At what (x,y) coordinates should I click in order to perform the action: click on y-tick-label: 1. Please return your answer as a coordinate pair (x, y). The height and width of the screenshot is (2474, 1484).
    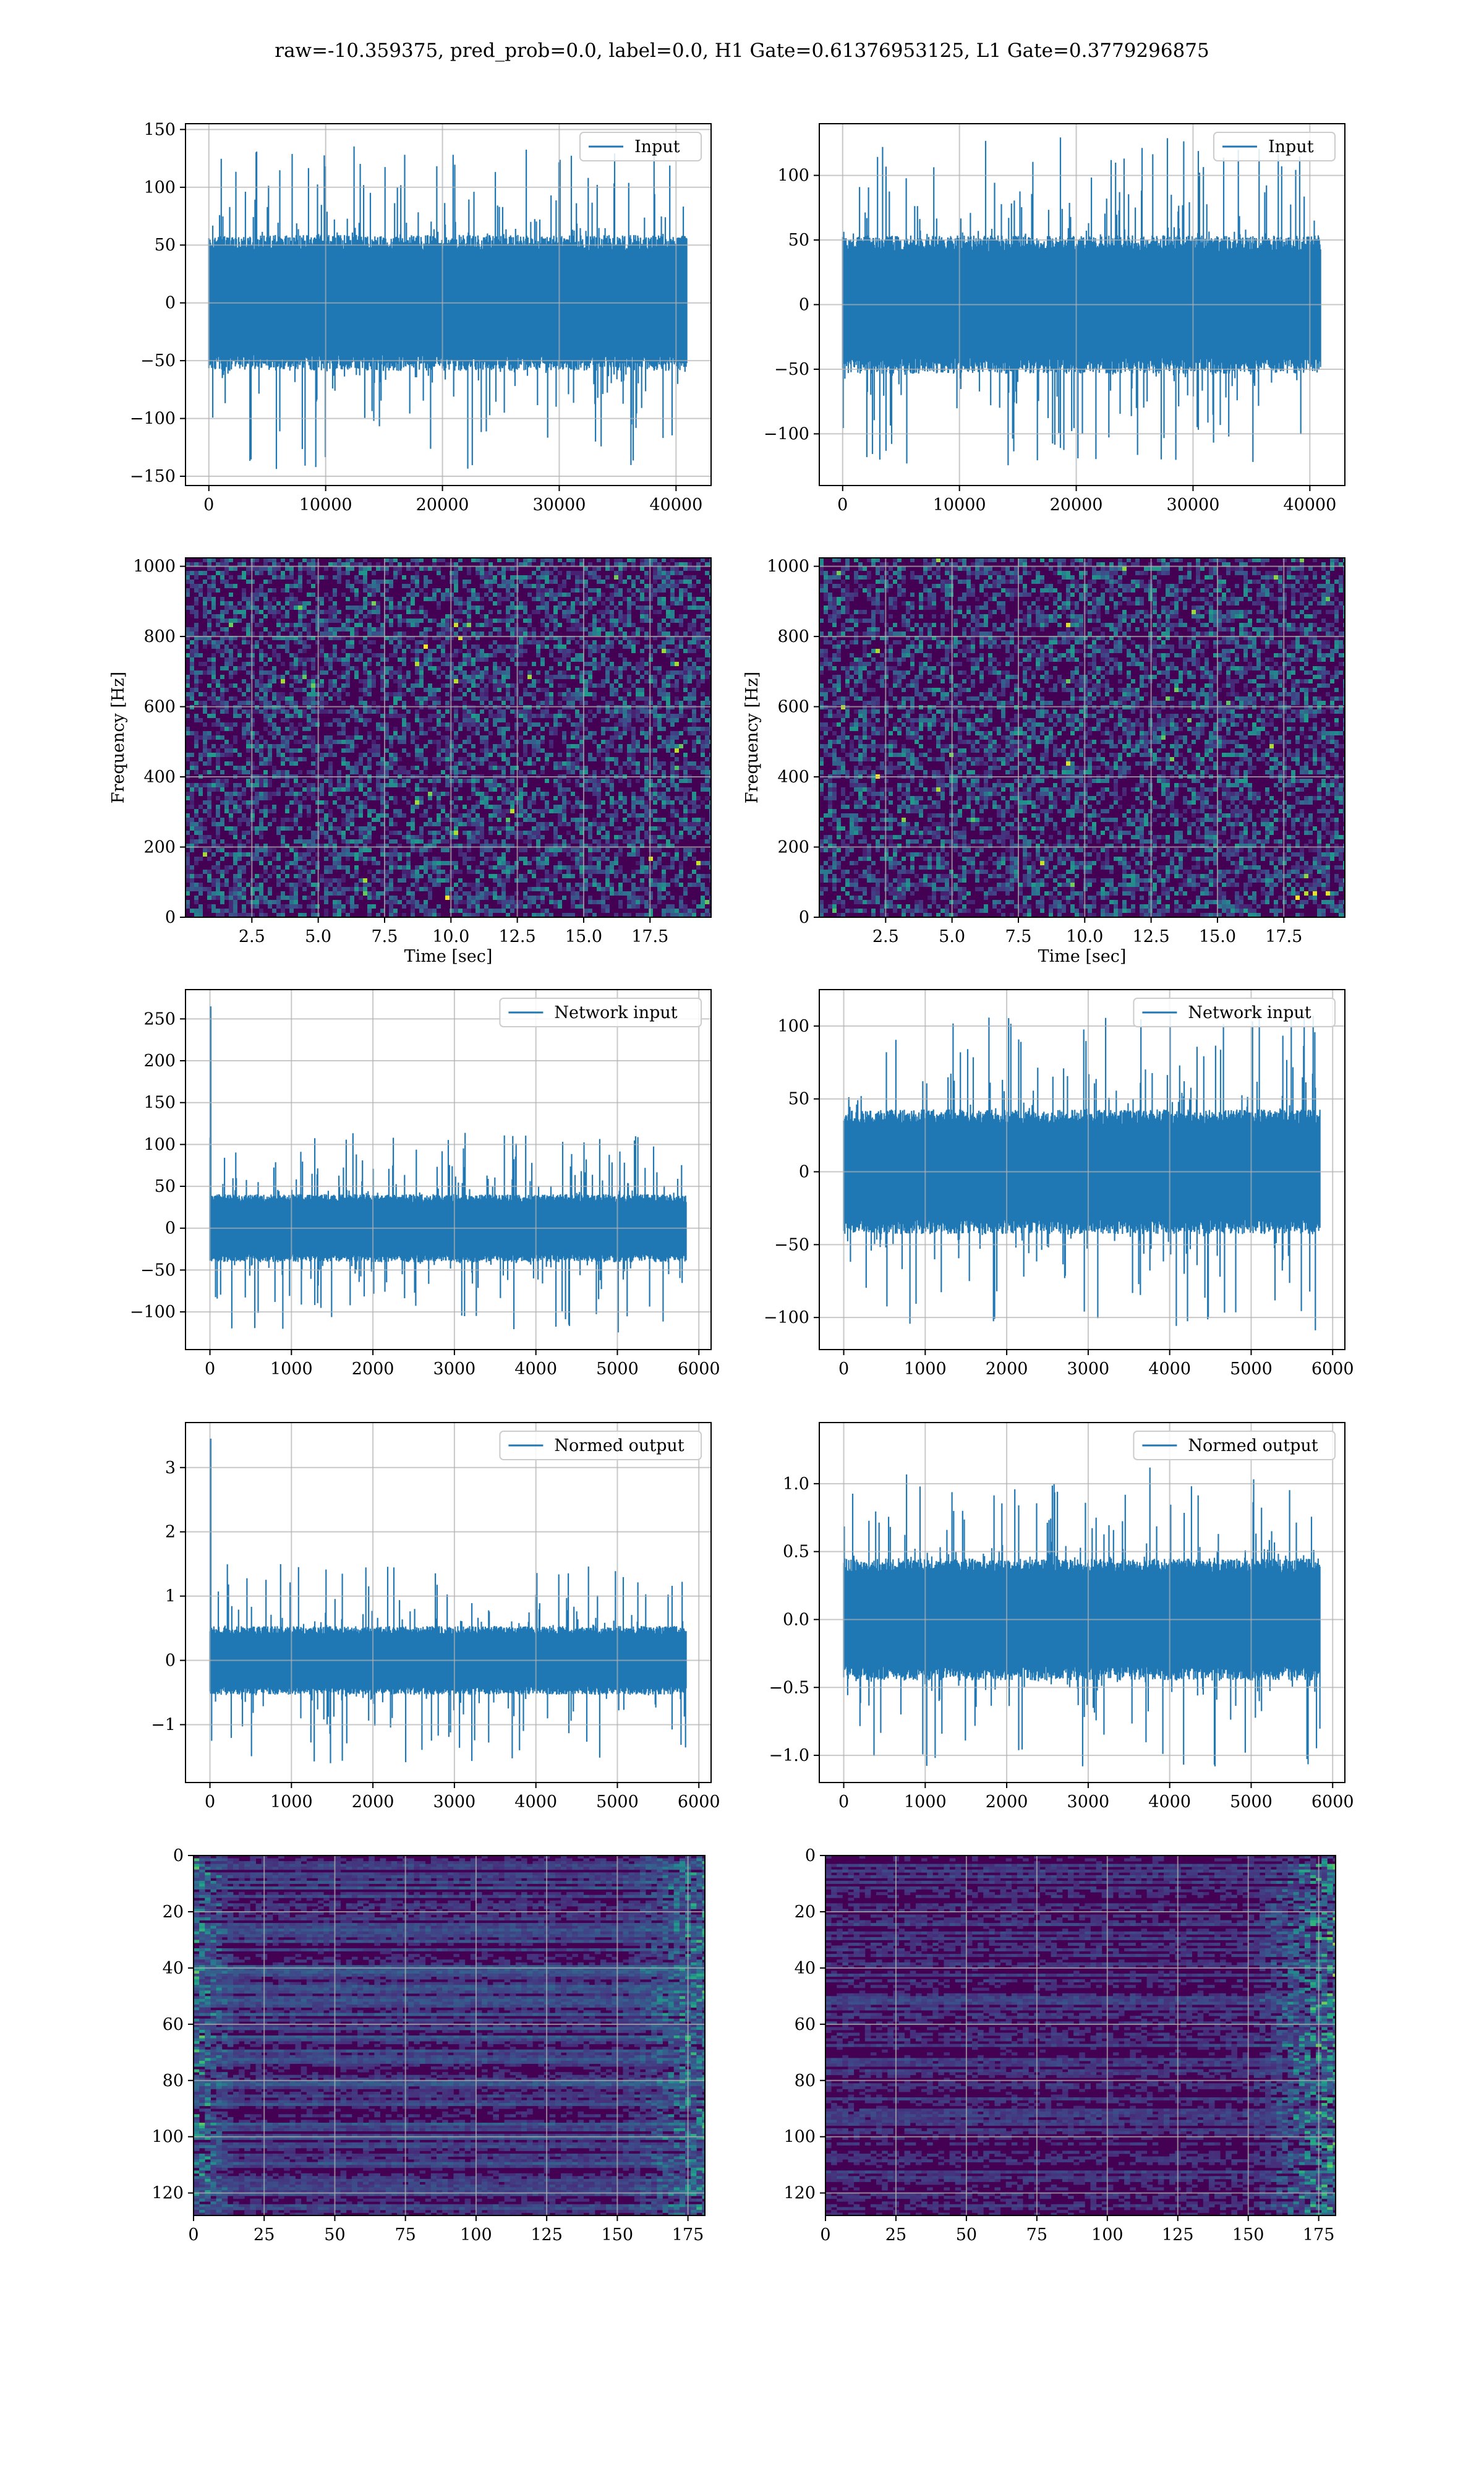
    Looking at the image, I should click on (170, 1596).